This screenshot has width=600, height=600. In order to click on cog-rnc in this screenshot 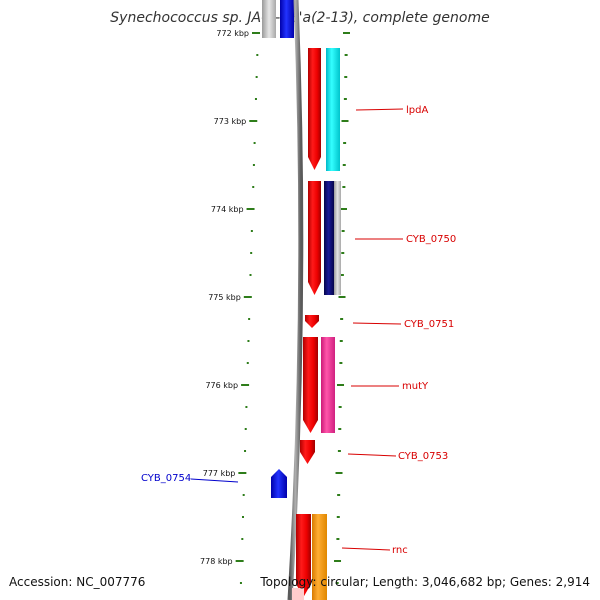, I will do `click(319, 557)`.